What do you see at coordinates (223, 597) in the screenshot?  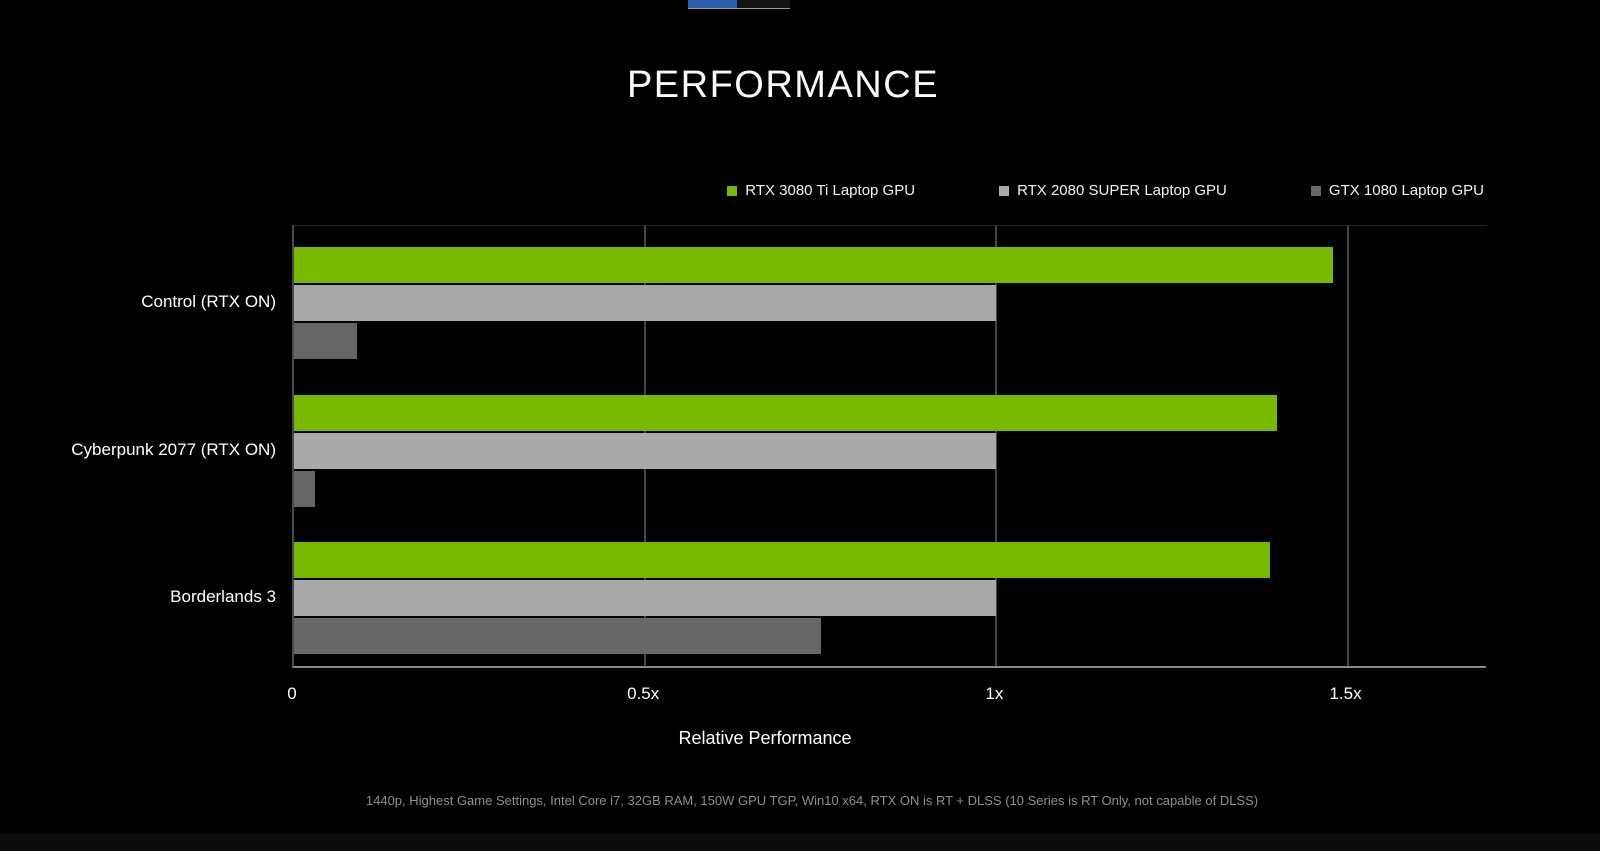 I see `category-label: Borderlands 3` at bounding box center [223, 597].